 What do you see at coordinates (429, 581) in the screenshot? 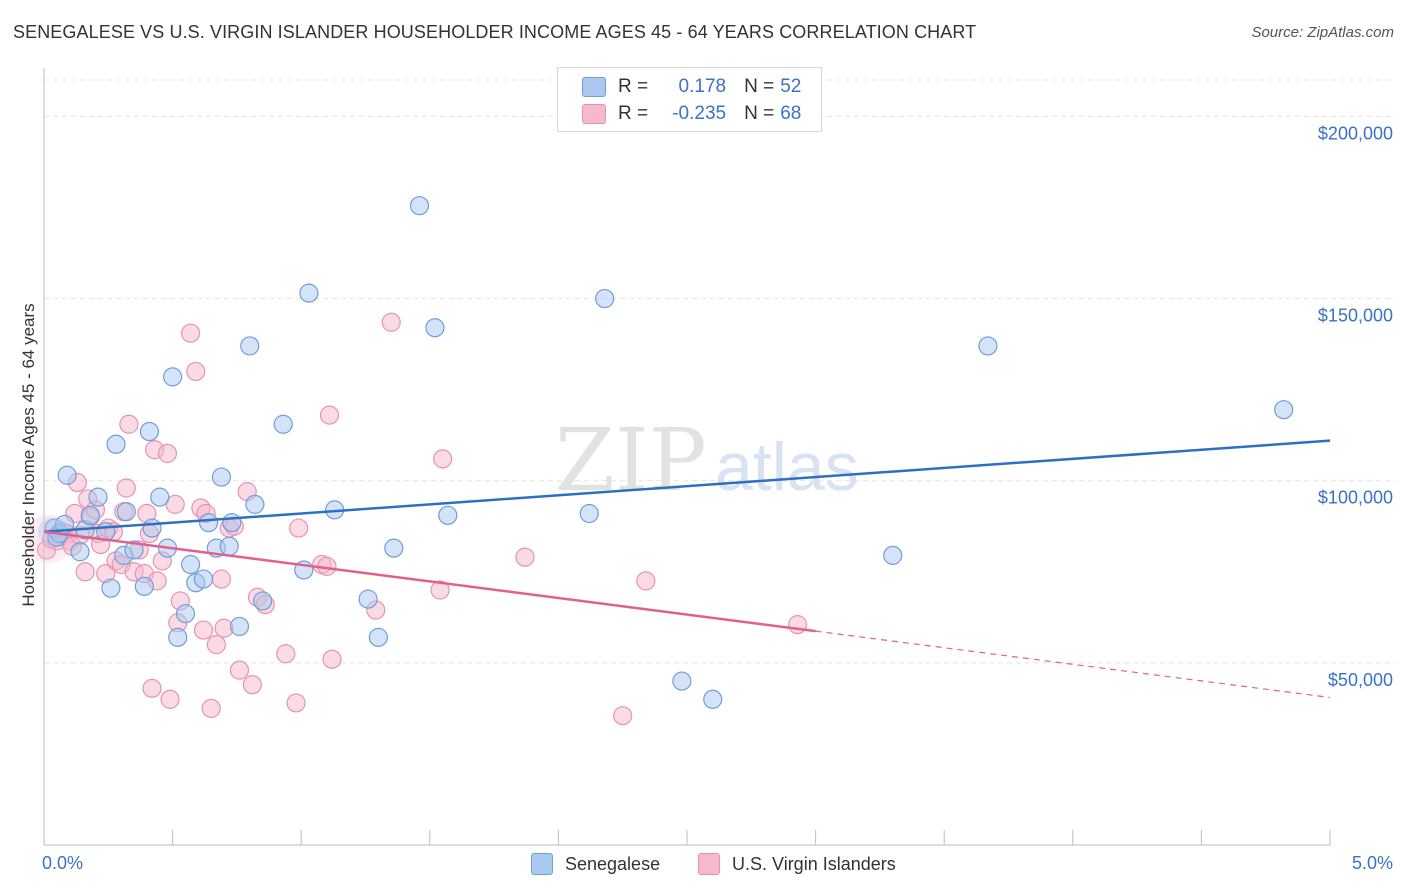
I see `virgin-islander-trend-line` at bounding box center [429, 581].